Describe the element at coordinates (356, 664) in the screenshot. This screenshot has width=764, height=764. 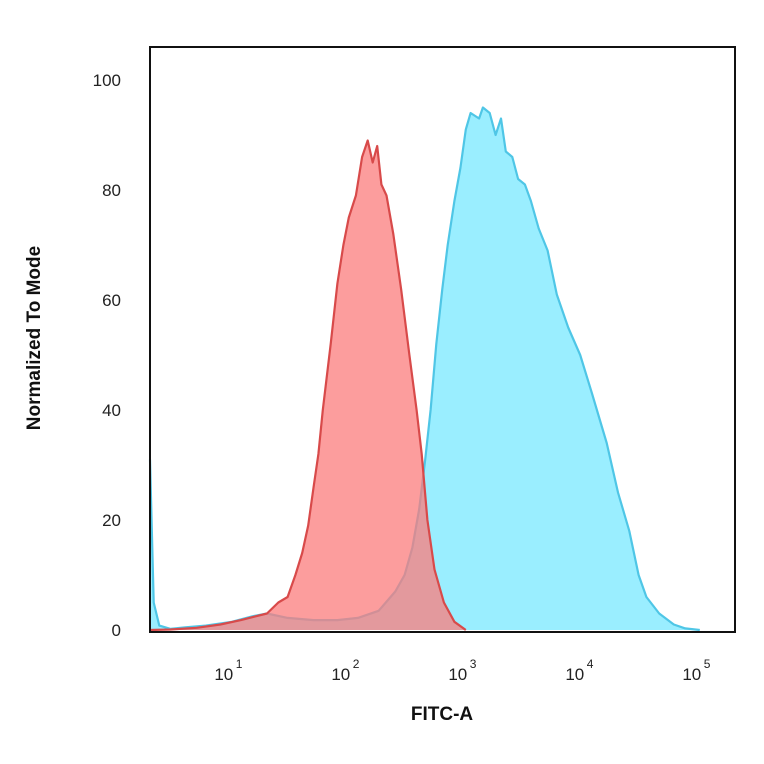
I see `x-tick-exponent: 2` at that location.